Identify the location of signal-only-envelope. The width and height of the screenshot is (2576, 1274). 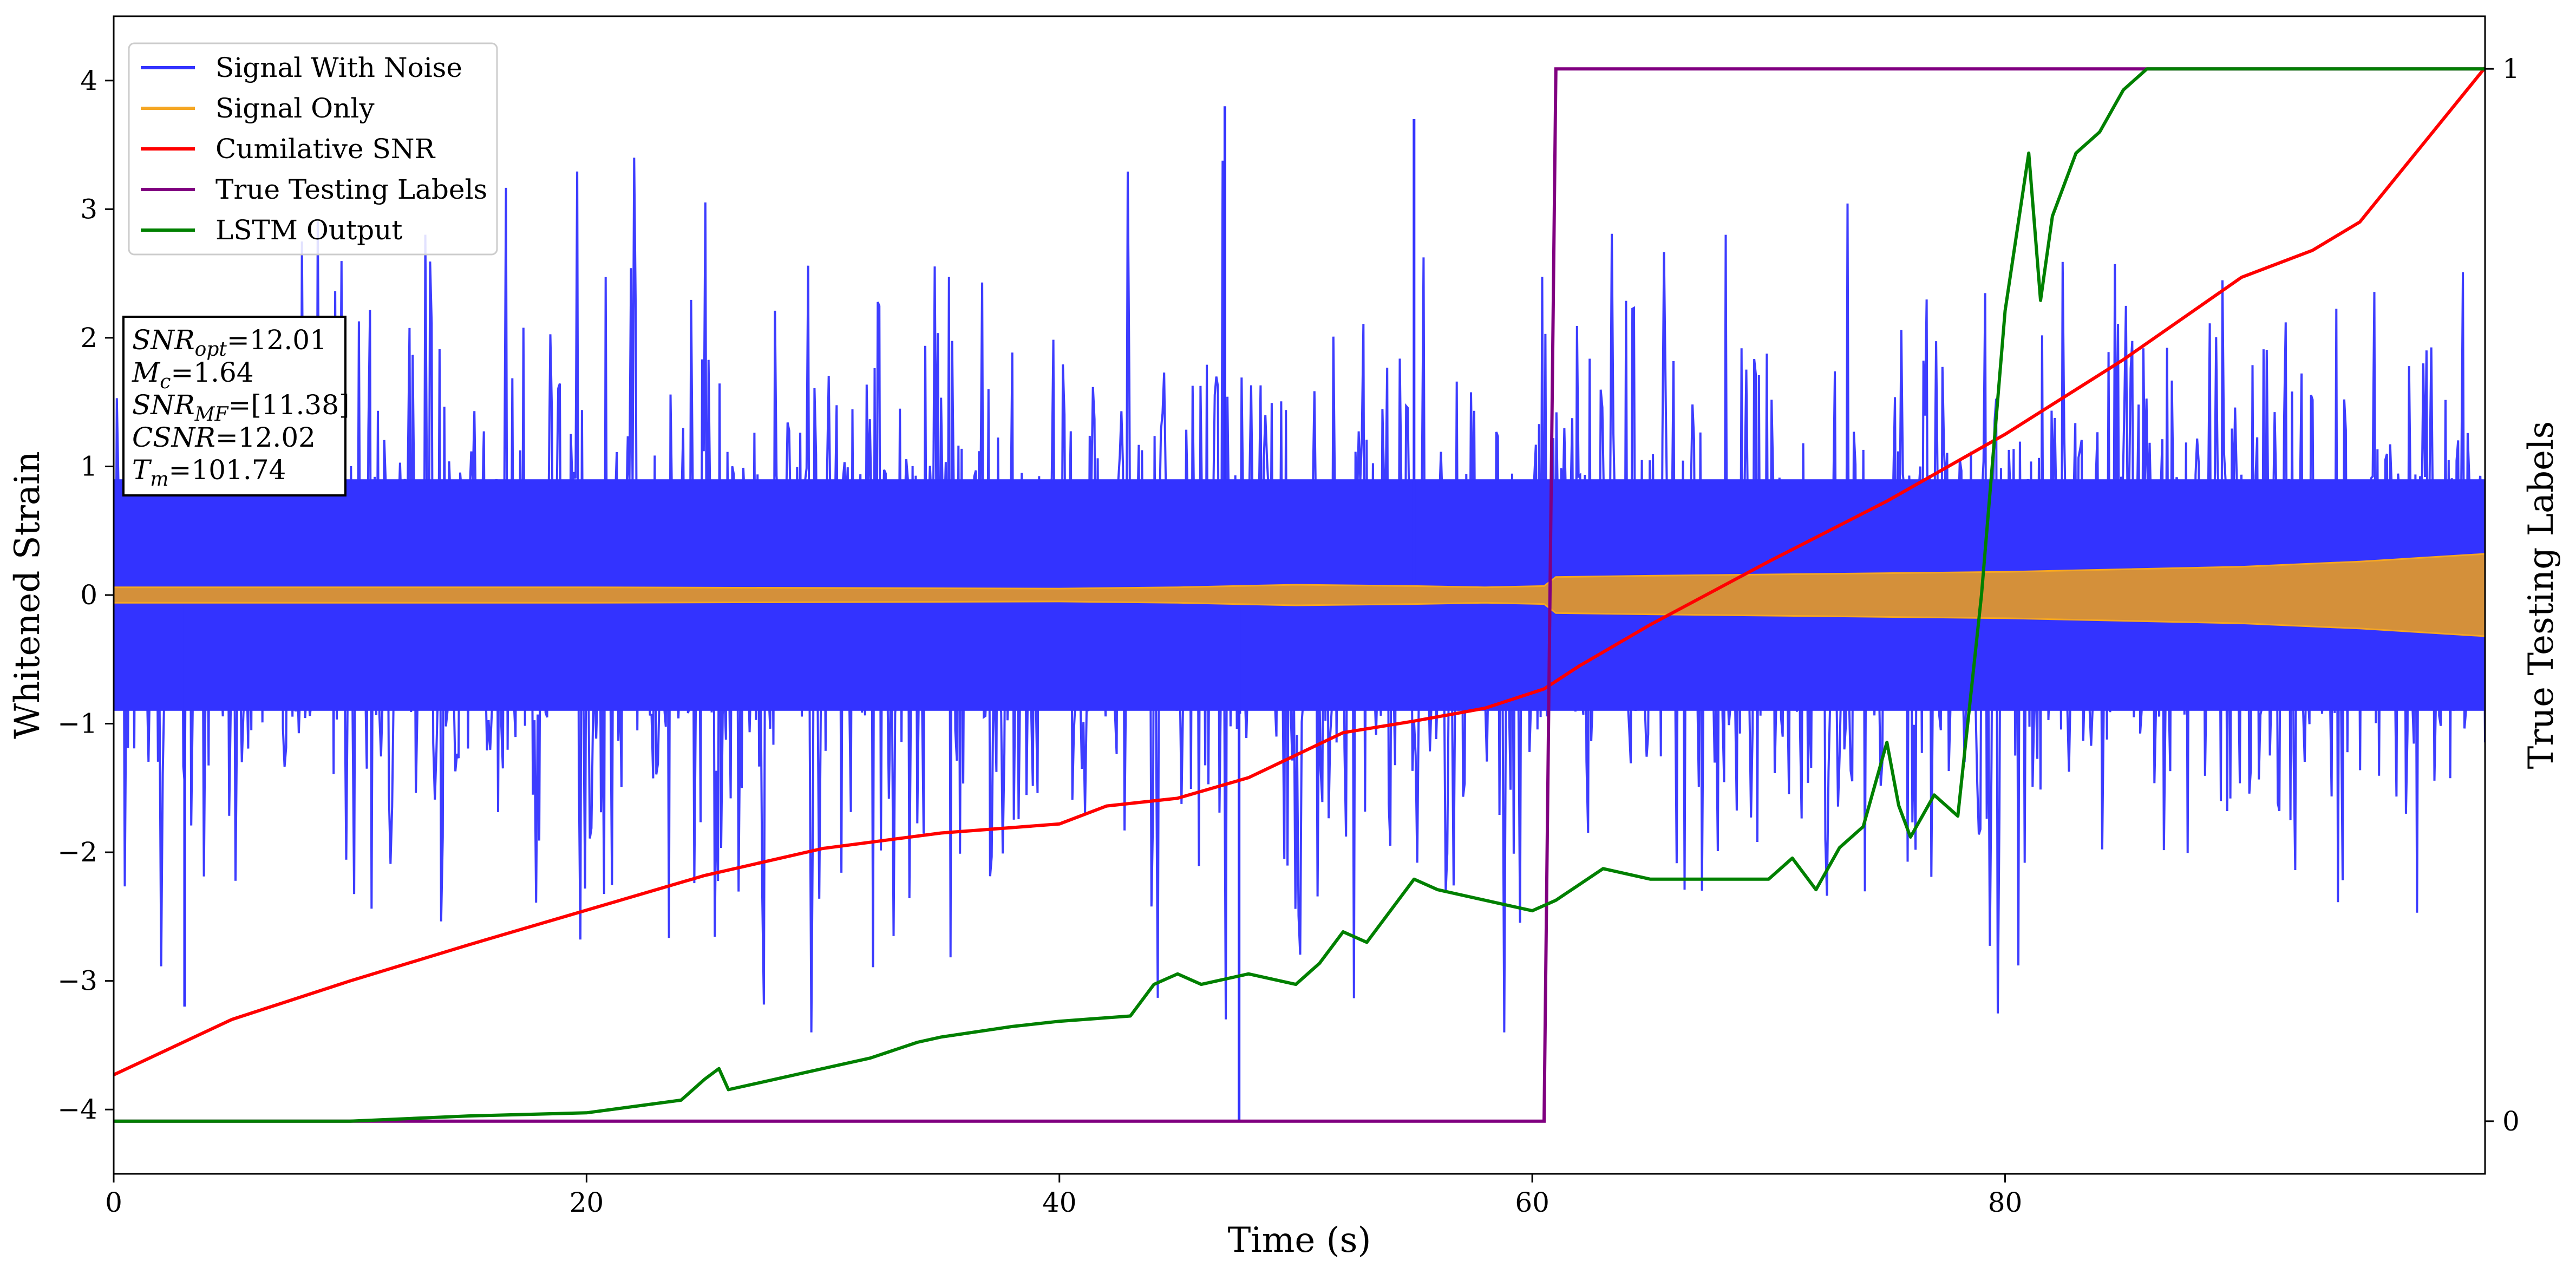
(1300, 595).